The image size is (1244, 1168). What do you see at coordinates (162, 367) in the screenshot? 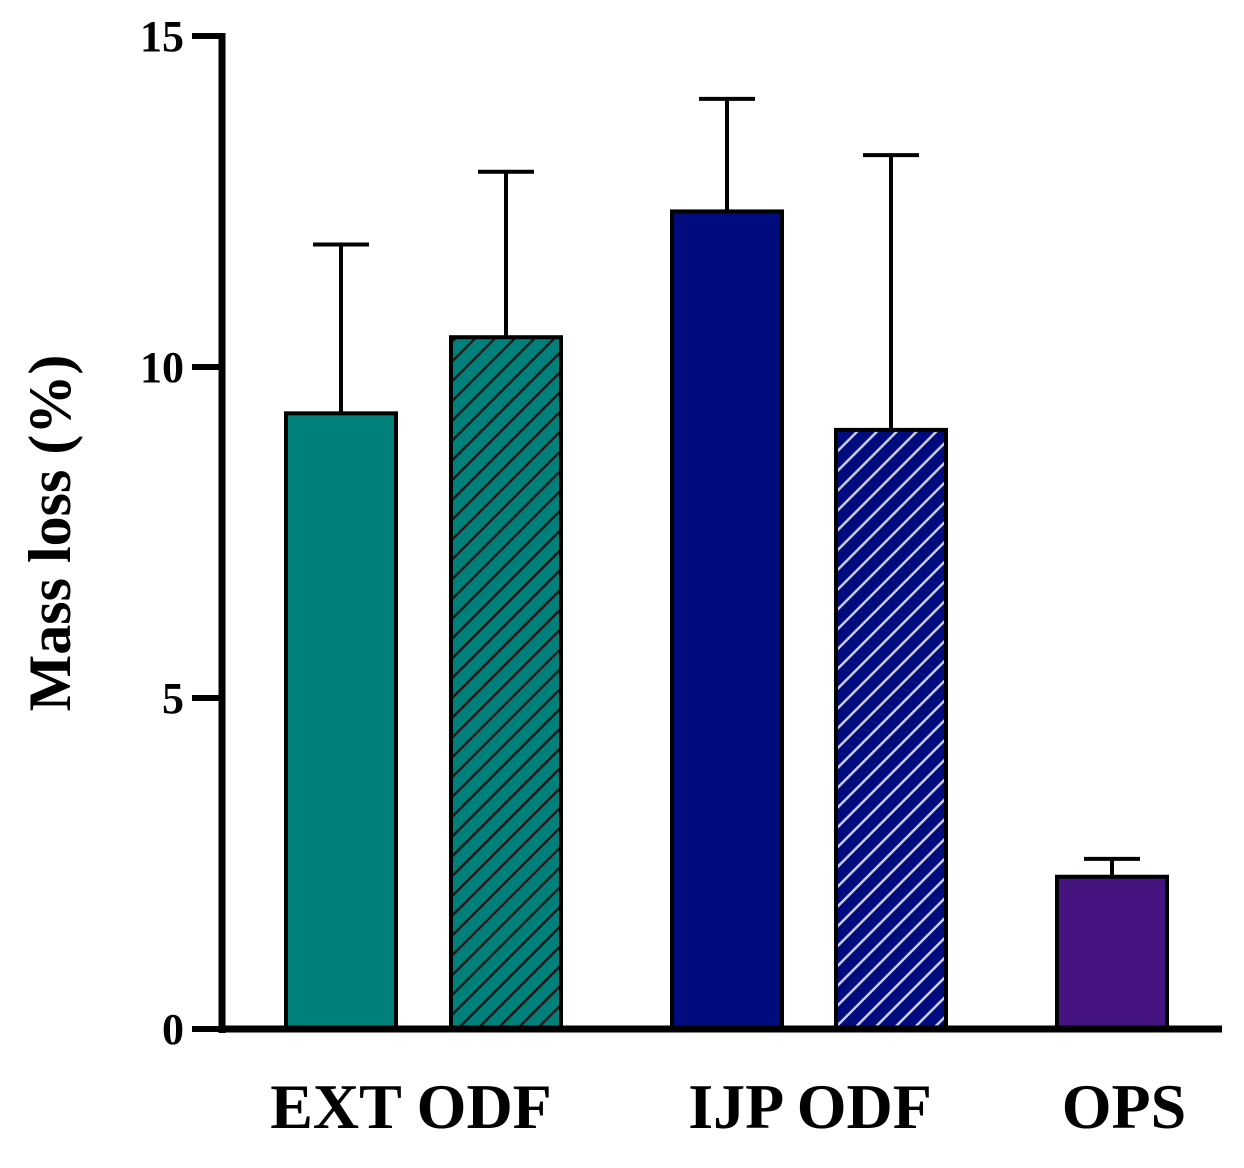
I see `y-tick-label: 10` at bounding box center [162, 367].